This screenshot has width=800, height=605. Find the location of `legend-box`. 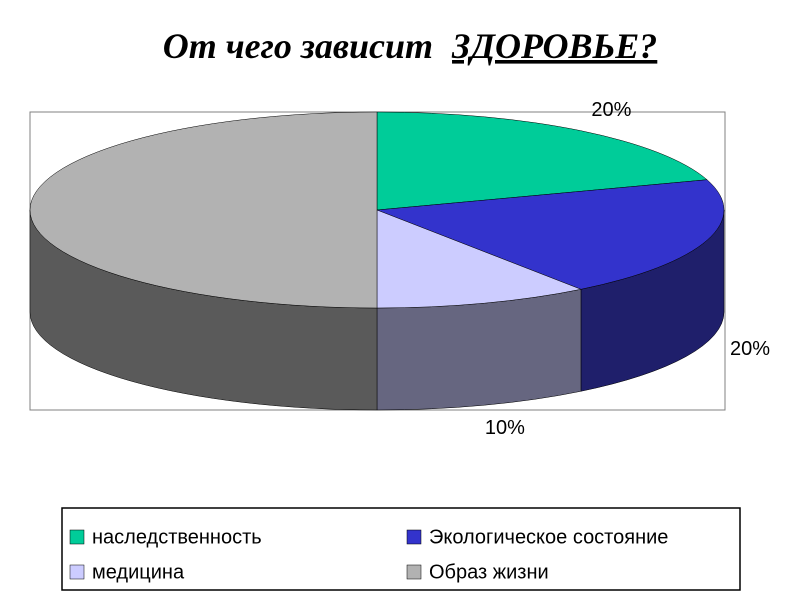

legend-box is located at coordinates (401, 549).